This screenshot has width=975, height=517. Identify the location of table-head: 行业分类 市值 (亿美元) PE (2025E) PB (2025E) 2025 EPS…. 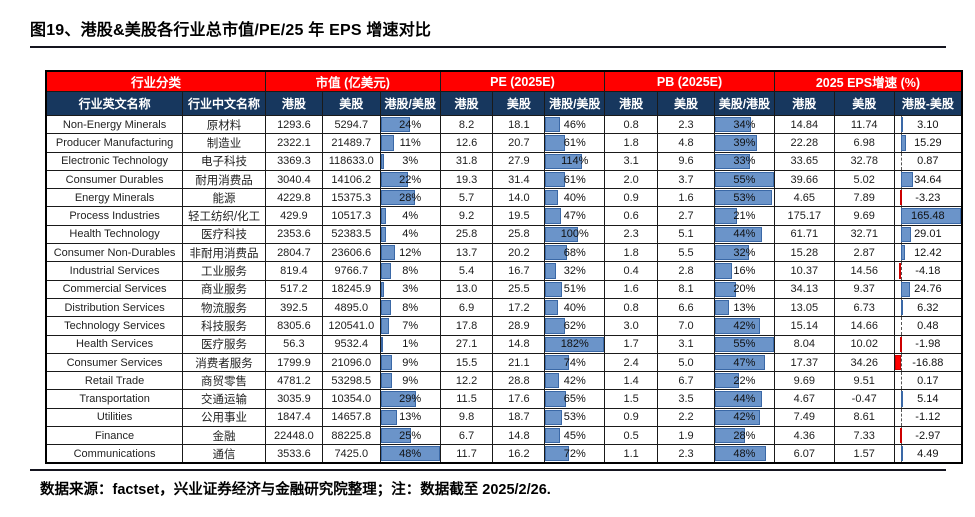
(504, 93).